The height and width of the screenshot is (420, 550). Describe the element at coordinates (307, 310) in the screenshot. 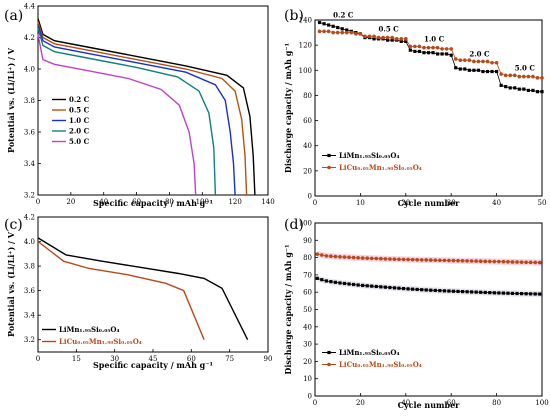

I see `y-tick-label: 50` at that location.